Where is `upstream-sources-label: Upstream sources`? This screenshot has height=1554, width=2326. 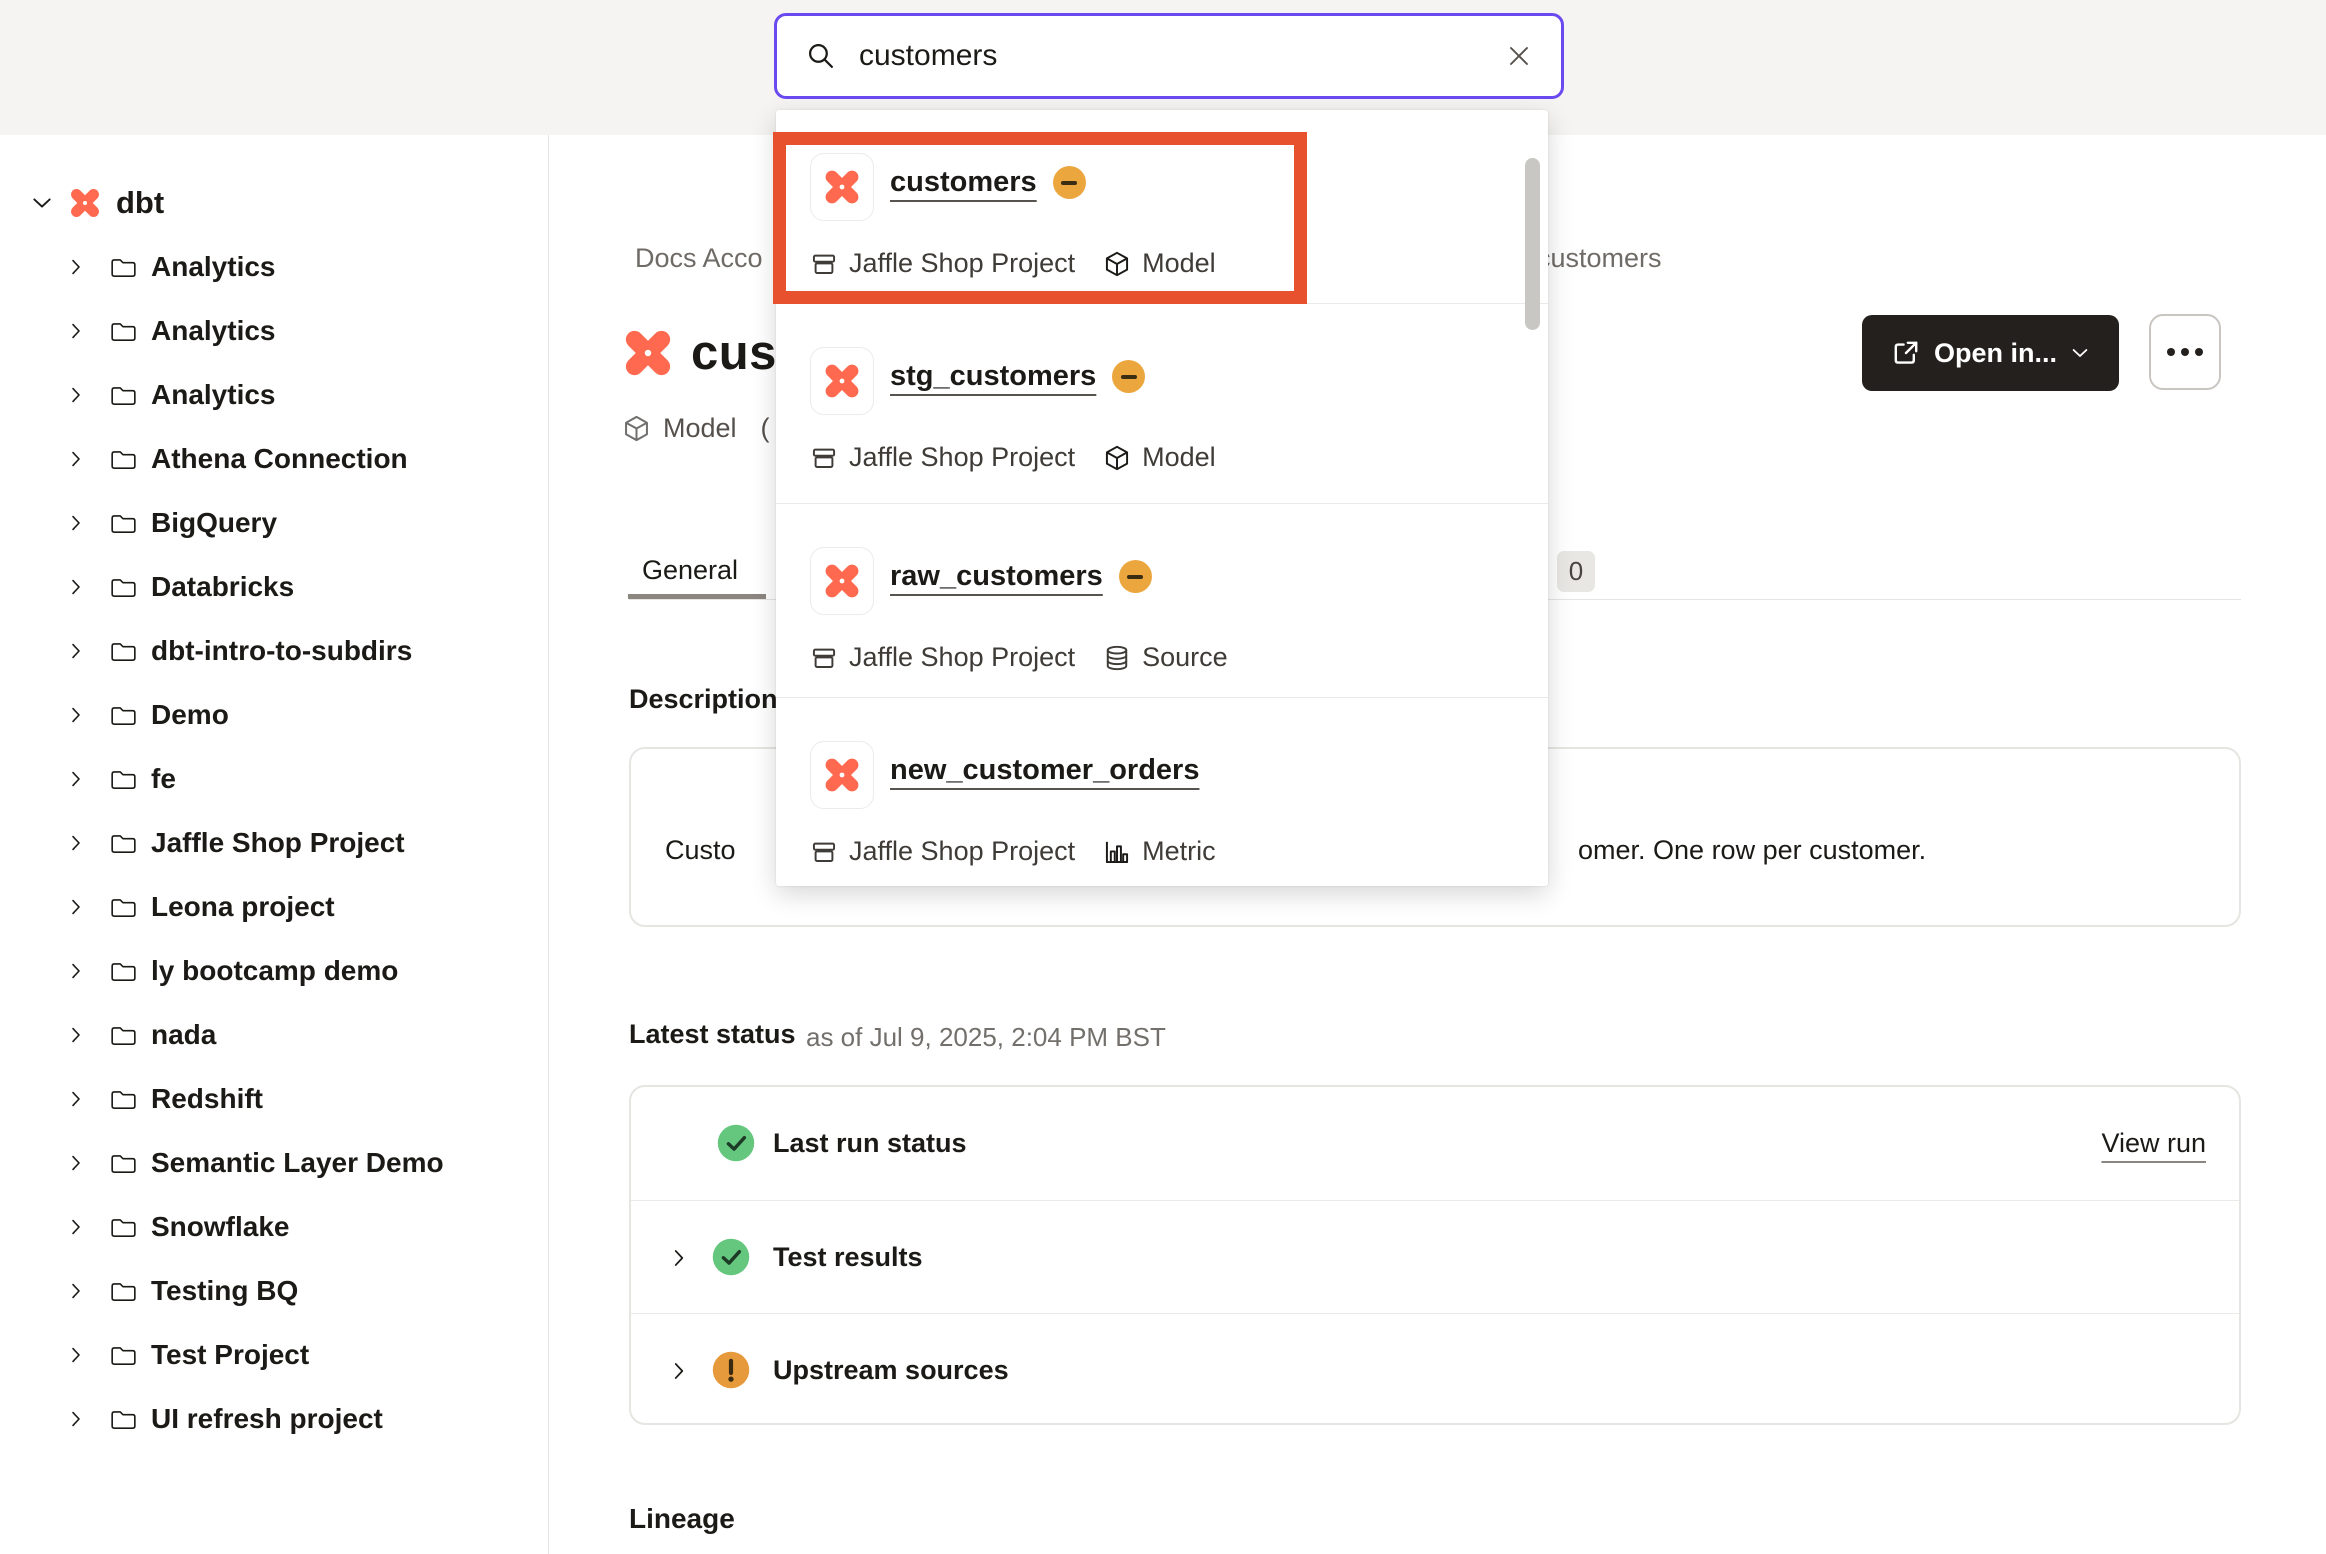
upstream-sources-label: Upstream sources is located at coordinates (891, 1370).